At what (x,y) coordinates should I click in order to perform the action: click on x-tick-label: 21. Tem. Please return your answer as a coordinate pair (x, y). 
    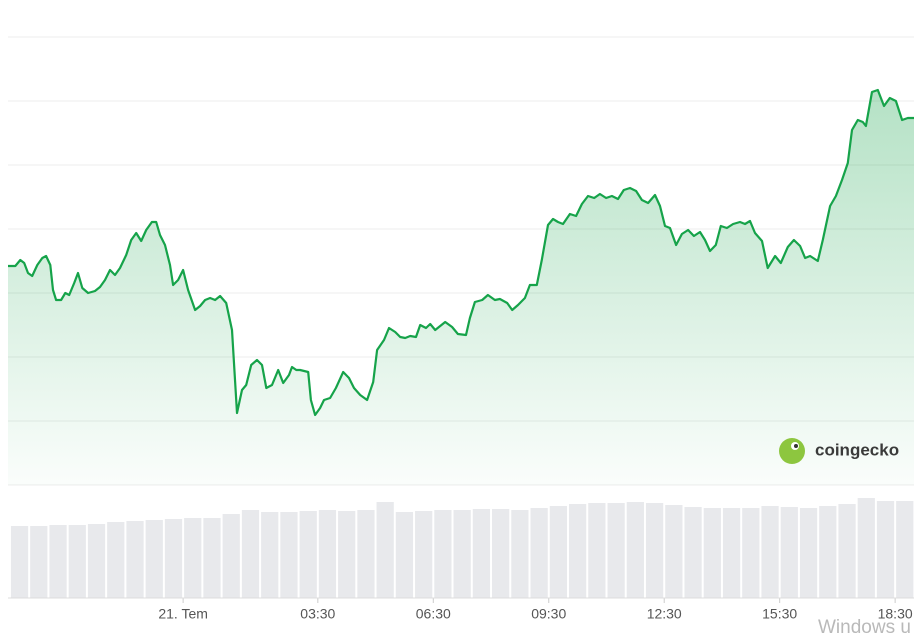
    Looking at the image, I should click on (183, 614).